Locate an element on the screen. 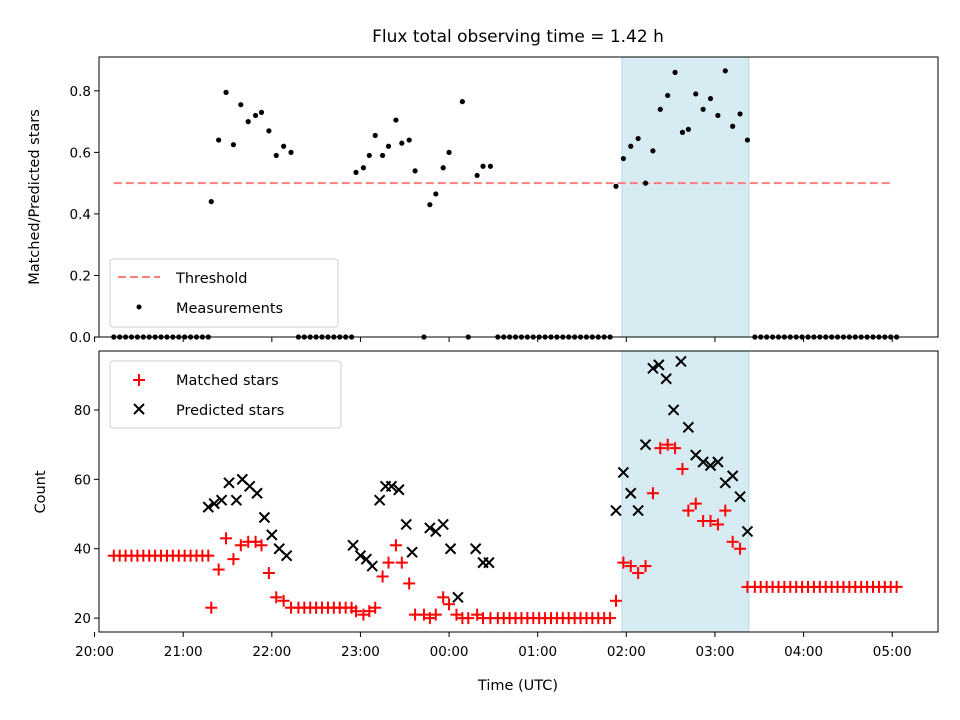  legend-measurement-swatch is located at coordinates (139, 307).